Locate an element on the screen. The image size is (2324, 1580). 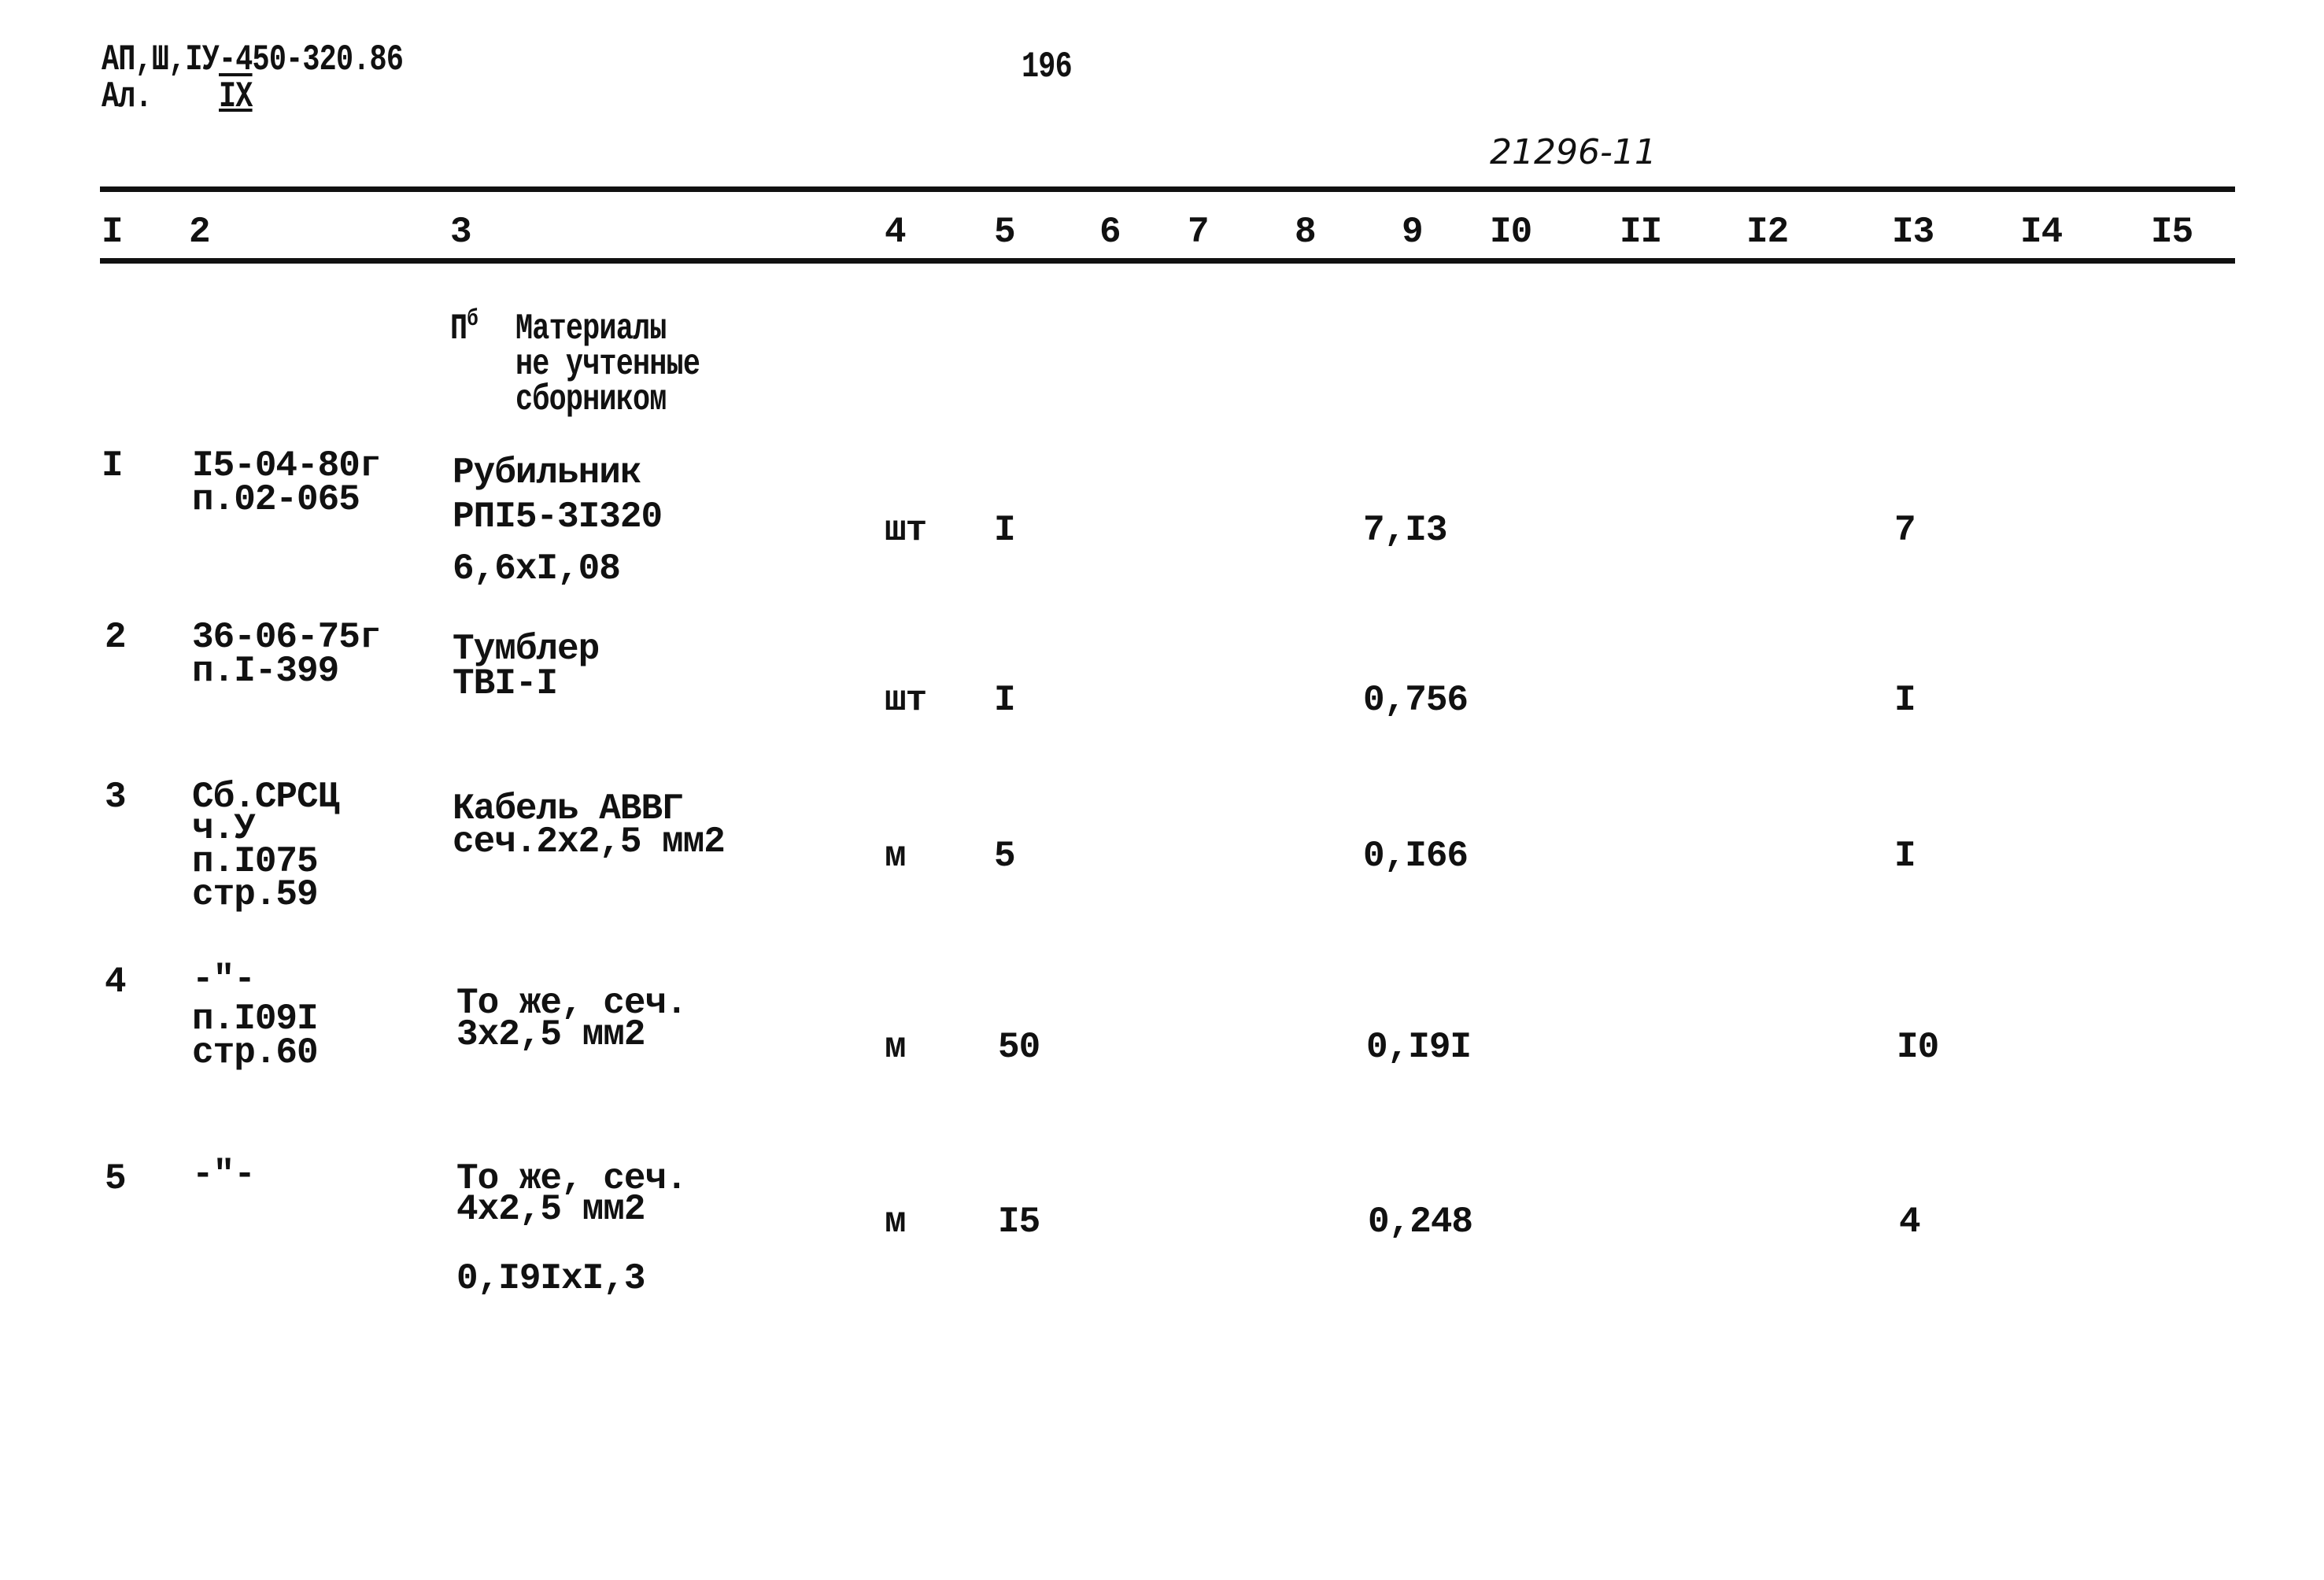
row-col13: 4 is located at coordinates (1910, 1222).